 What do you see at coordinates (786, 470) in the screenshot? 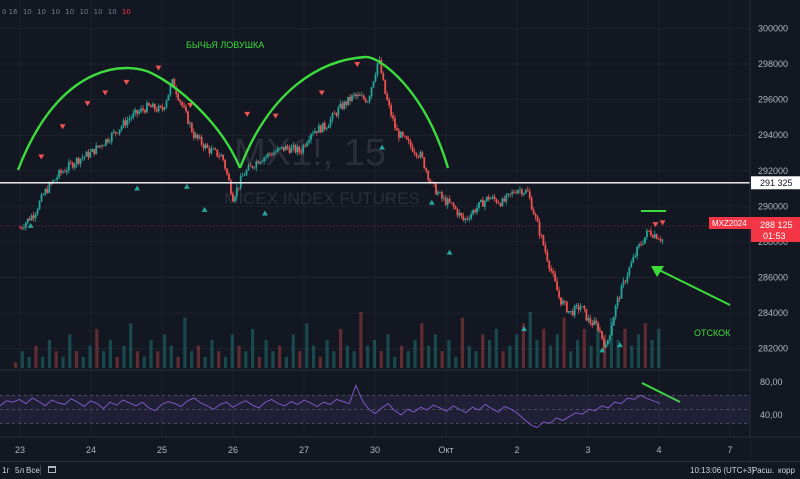
I see `scale-corr-button: корр` at bounding box center [786, 470].